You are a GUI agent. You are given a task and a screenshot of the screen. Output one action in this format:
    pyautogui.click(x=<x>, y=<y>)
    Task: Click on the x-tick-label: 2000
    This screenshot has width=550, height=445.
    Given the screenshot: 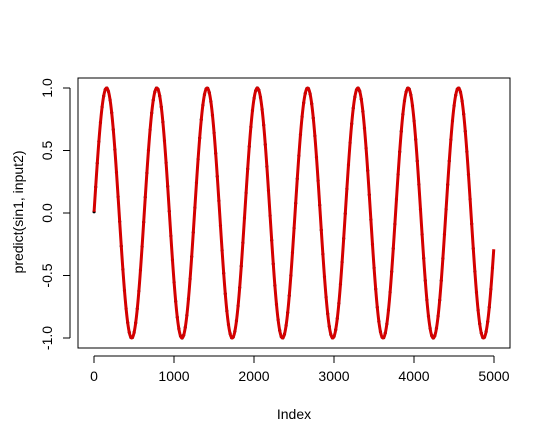 What is the action you would take?
    pyautogui.click(x=253, y=376)
    